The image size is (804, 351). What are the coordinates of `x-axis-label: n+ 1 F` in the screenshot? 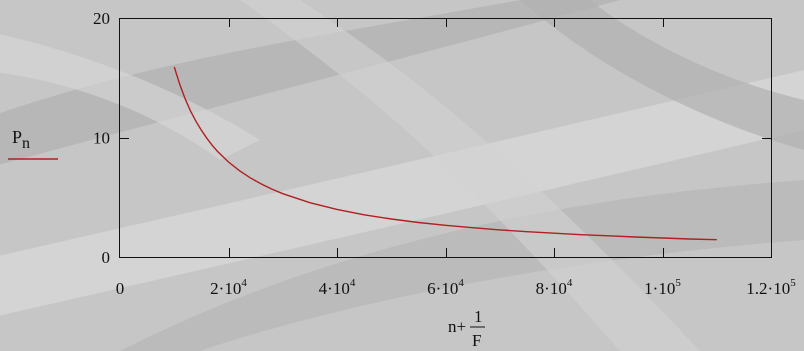 It's located at (466, 328).